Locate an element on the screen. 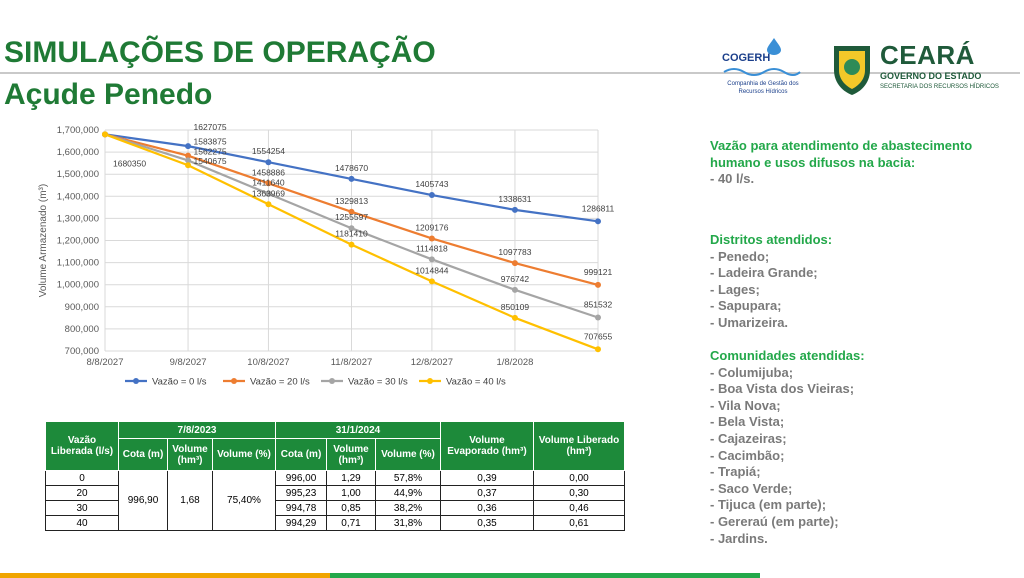 Image resolution: width=1024 pixels, height=578 pixels. th-evaporado: Volume Evaporado (hm³) is located at coordinates (487, 446).